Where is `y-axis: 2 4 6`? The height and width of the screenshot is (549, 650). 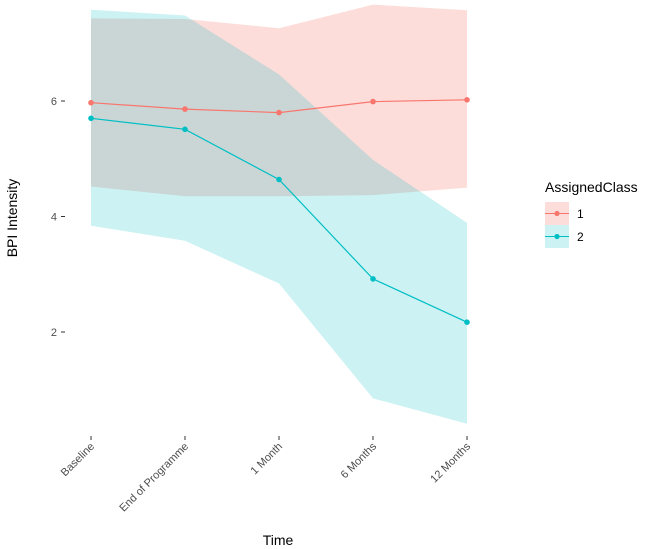
y-axis: 2 4 6 is located at coordinates (58, 217).